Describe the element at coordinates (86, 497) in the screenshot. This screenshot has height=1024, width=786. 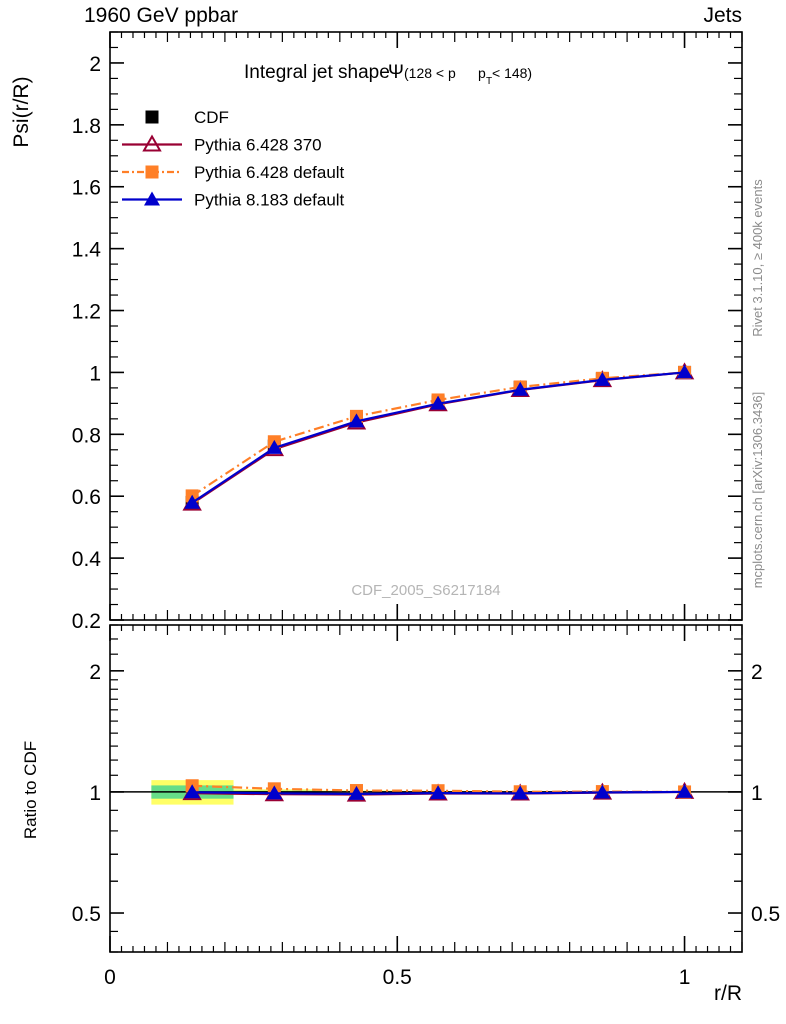
I see `main-y-tick-label: 0.6` at that location.